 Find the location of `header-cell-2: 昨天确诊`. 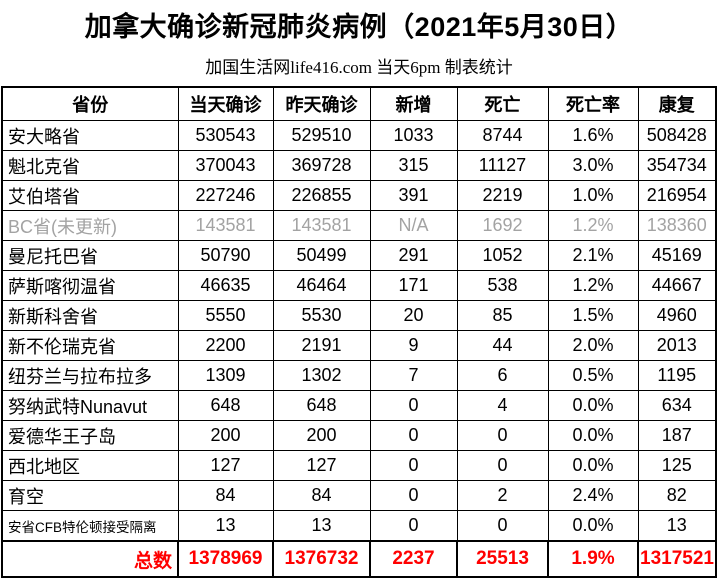

header-cell-2: 昨天确诊 is located at coordinates (321, 103).